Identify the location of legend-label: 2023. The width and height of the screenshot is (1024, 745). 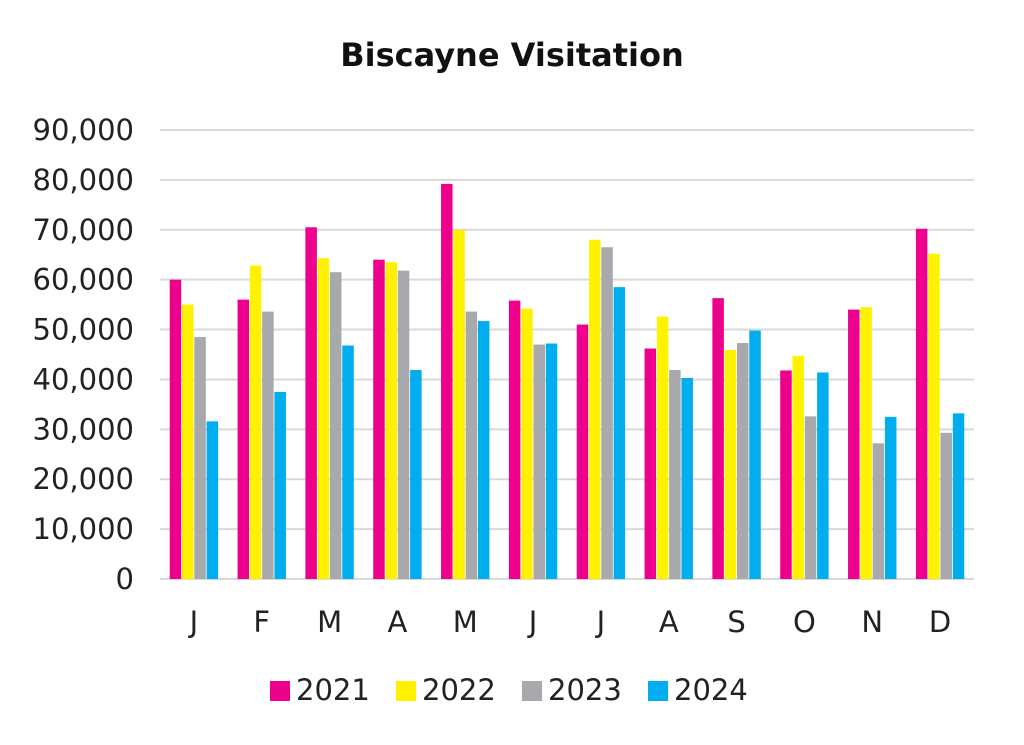
(585, 690).